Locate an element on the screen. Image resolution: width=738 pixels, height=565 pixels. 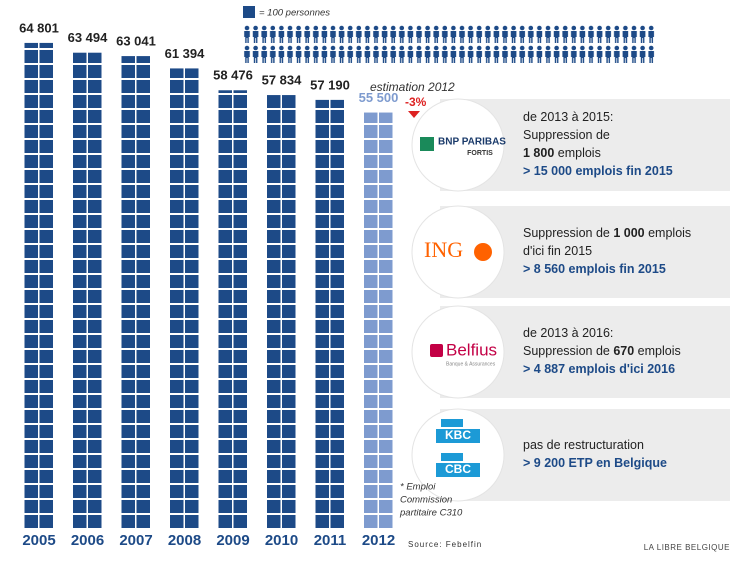
value-label: 58 476 is located at coordinates (233, 75).